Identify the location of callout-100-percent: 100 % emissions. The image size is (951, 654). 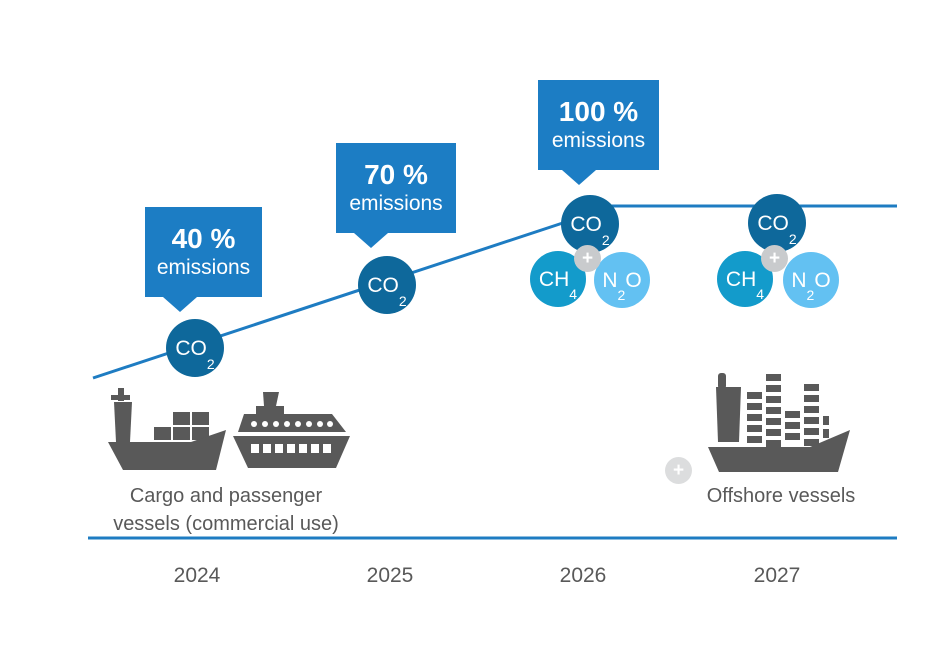
(598, 132).